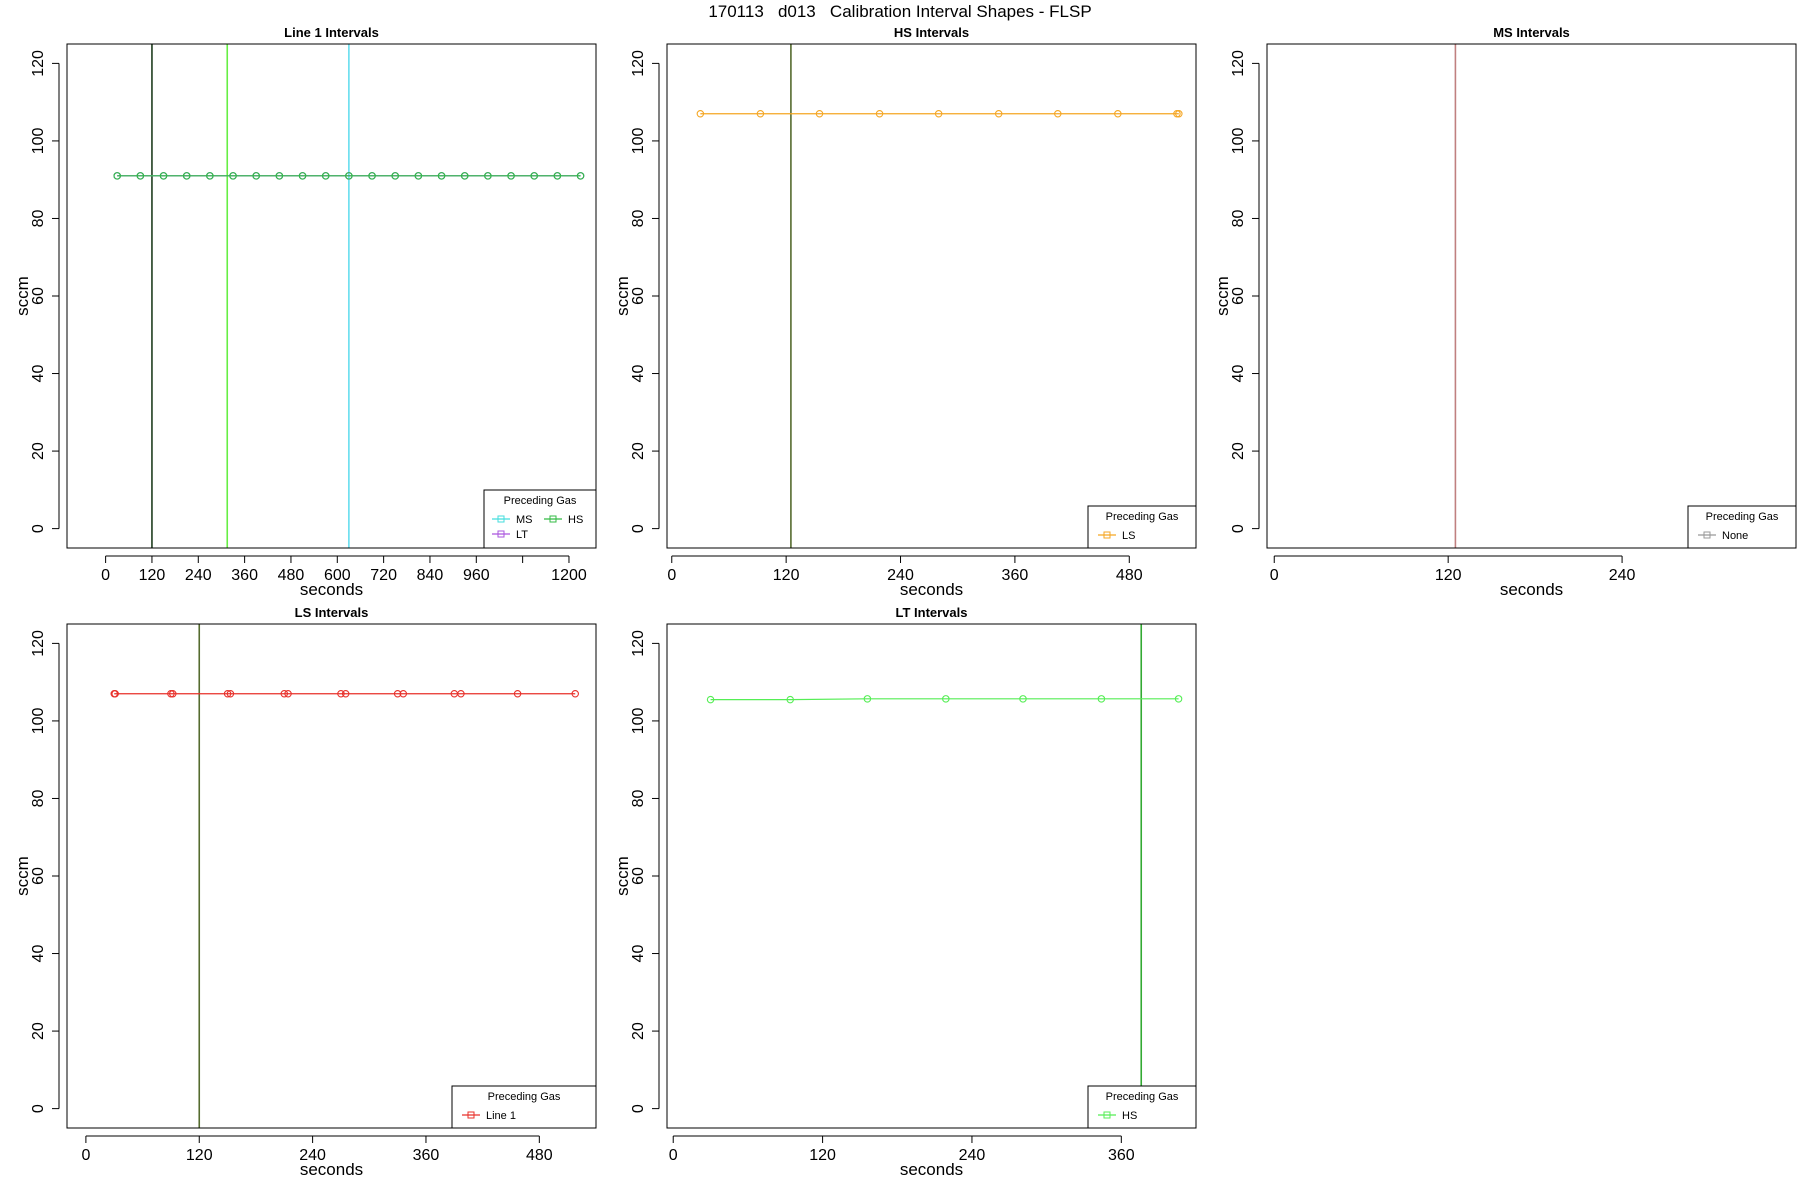 The height and width of the screenshot is (1200, 1800). What do you see at coordinates (522, 535) in the screenshot?
I see `legend-label: LT` at bounding box center [522, 535].